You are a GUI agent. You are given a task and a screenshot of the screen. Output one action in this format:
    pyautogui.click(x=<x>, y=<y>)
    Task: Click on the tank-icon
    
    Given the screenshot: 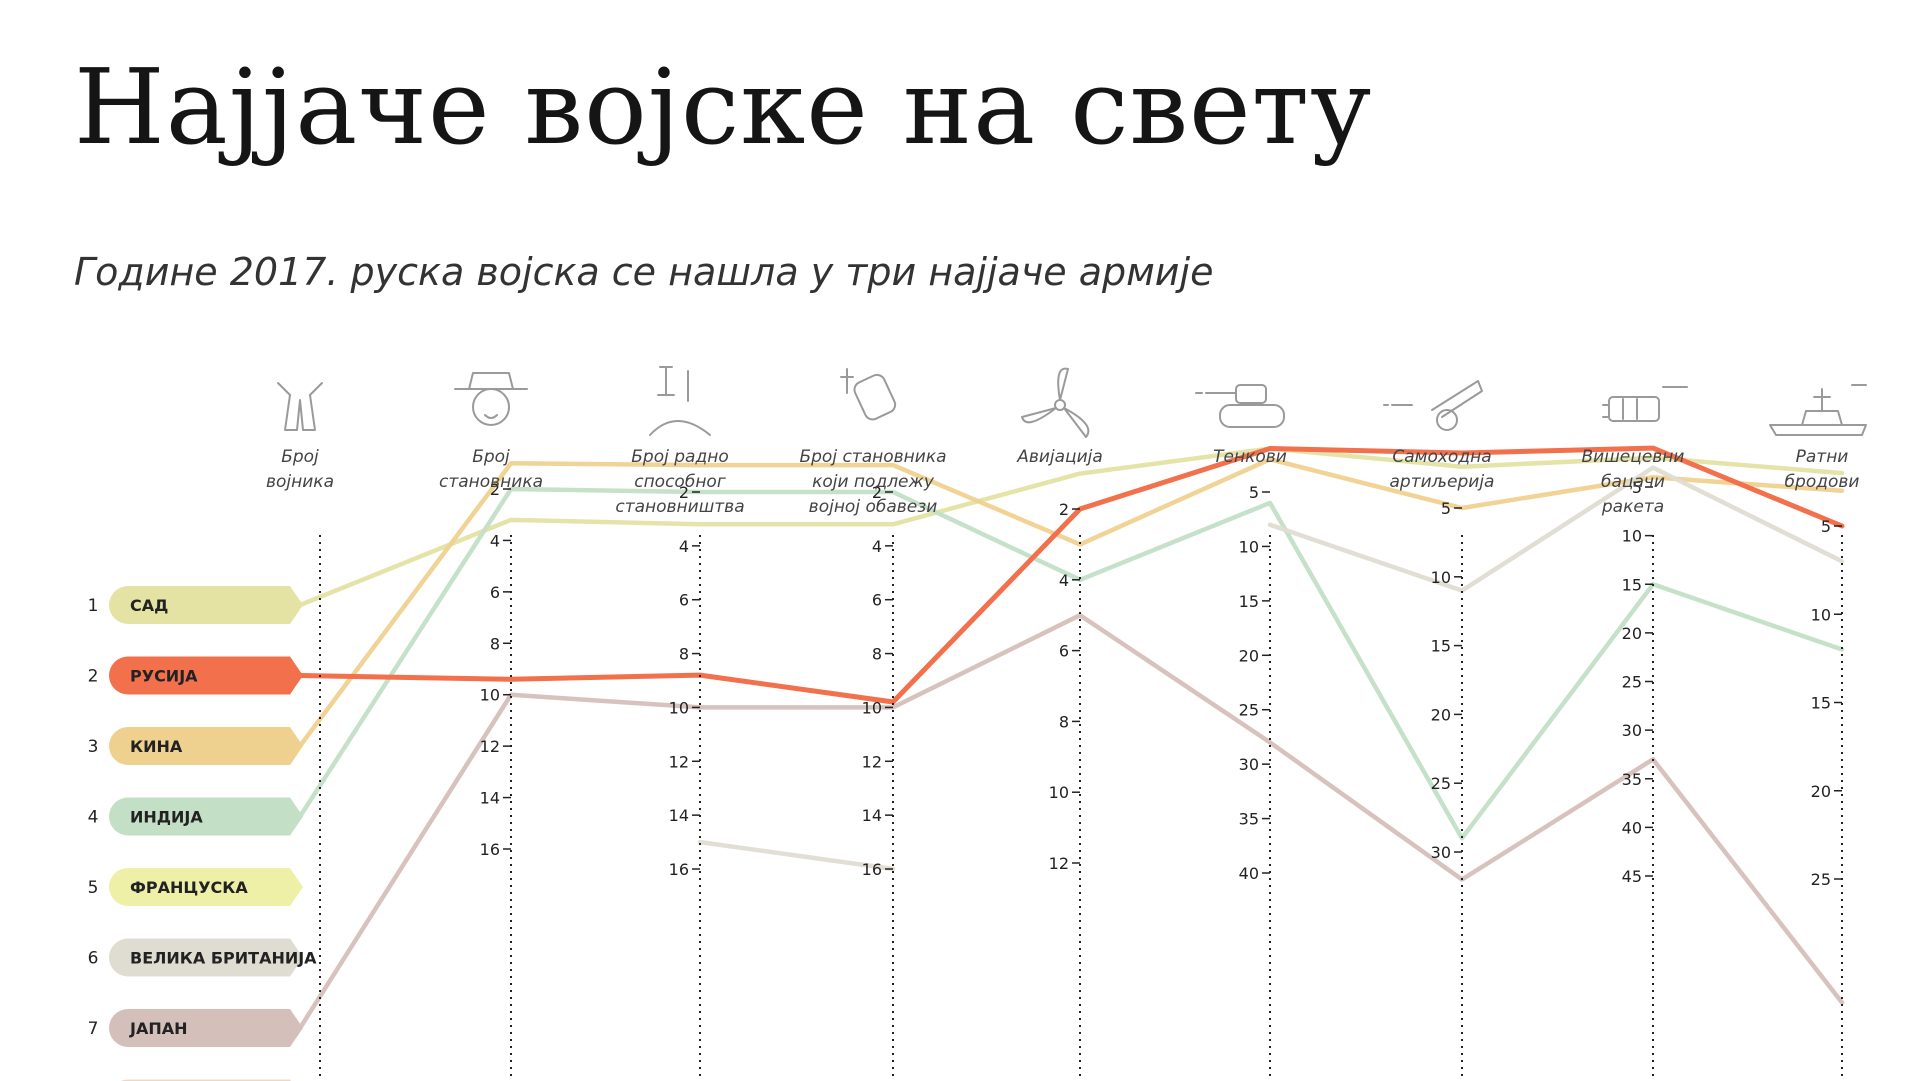 What is the action you would take?
    pyautogui.click(x=1240, y=406)
    